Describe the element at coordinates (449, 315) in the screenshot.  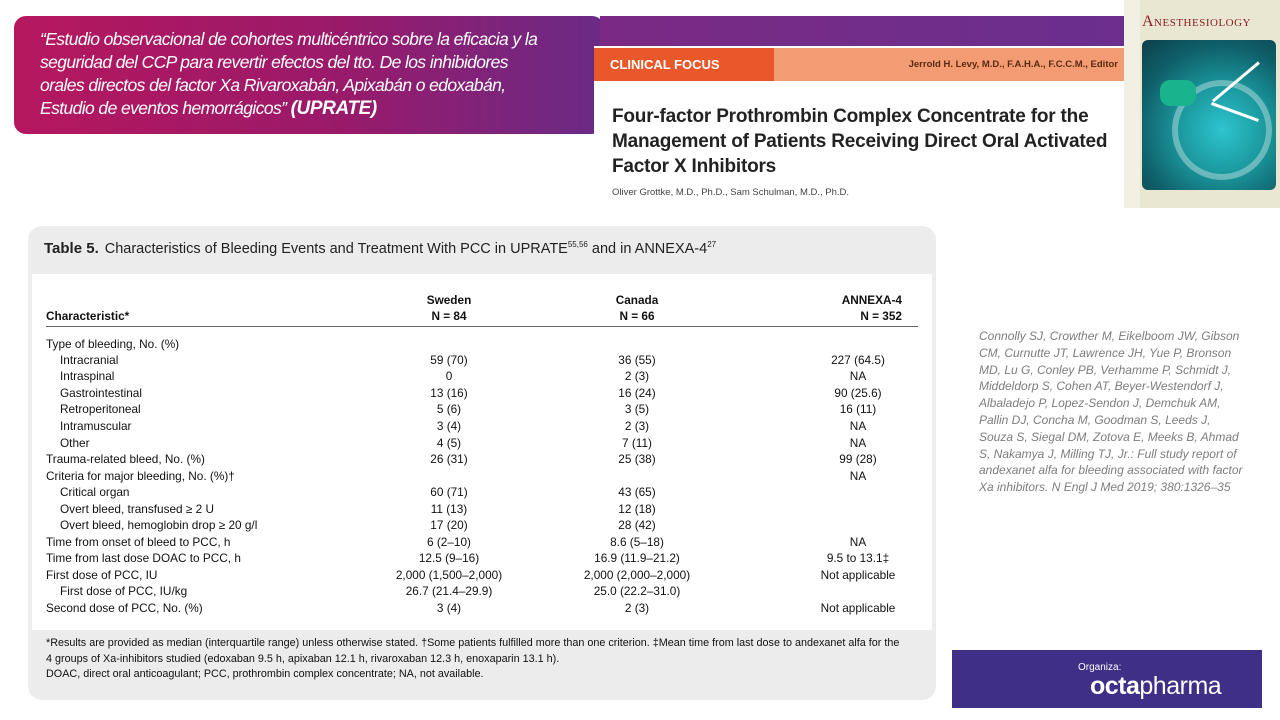
I see `header-sweden-n: N = 84` at that location.